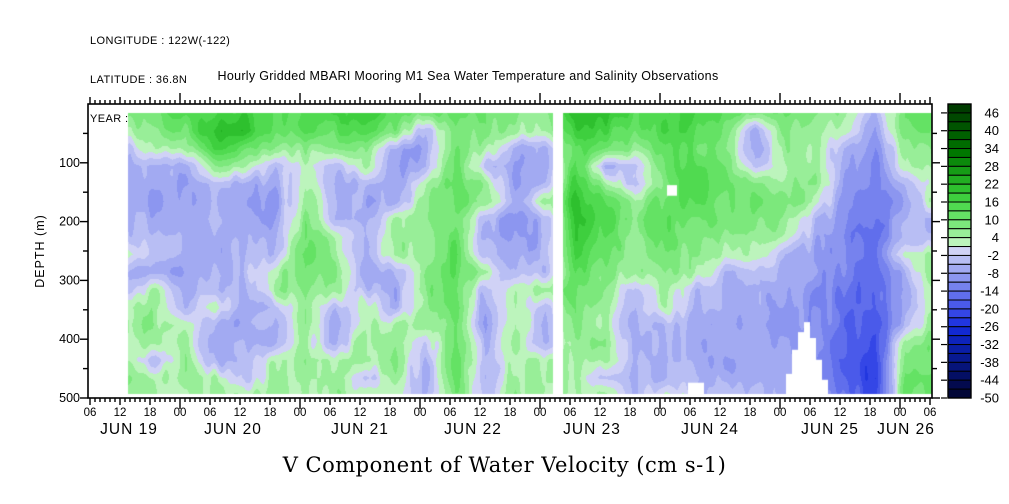 The image size is (1009, 504). Describe the element at coordinates (989, 344) in the screenshot. I see `colorbar-tick-label: -32` at that location.